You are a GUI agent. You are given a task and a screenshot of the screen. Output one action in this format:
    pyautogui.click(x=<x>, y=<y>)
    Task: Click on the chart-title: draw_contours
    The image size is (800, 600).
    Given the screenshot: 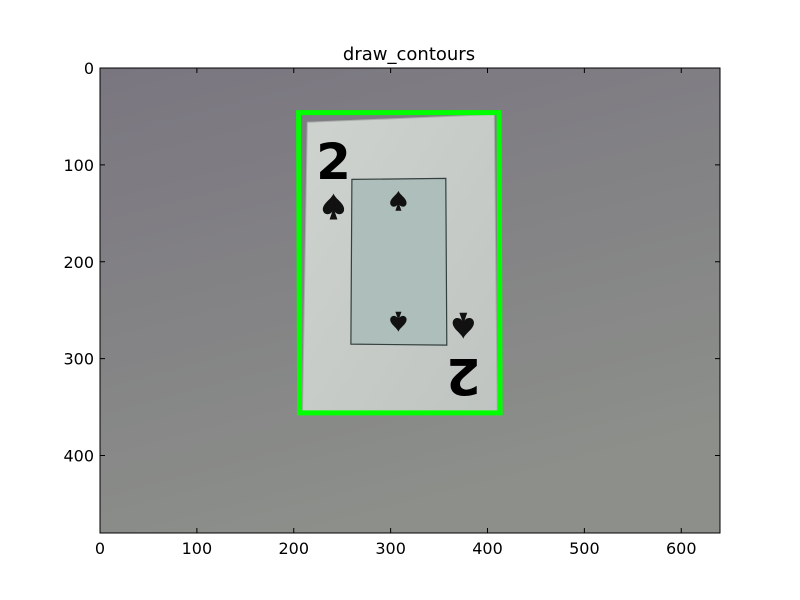 What is the action you would take?
    pyautogui.click(x=409, y=54)
    